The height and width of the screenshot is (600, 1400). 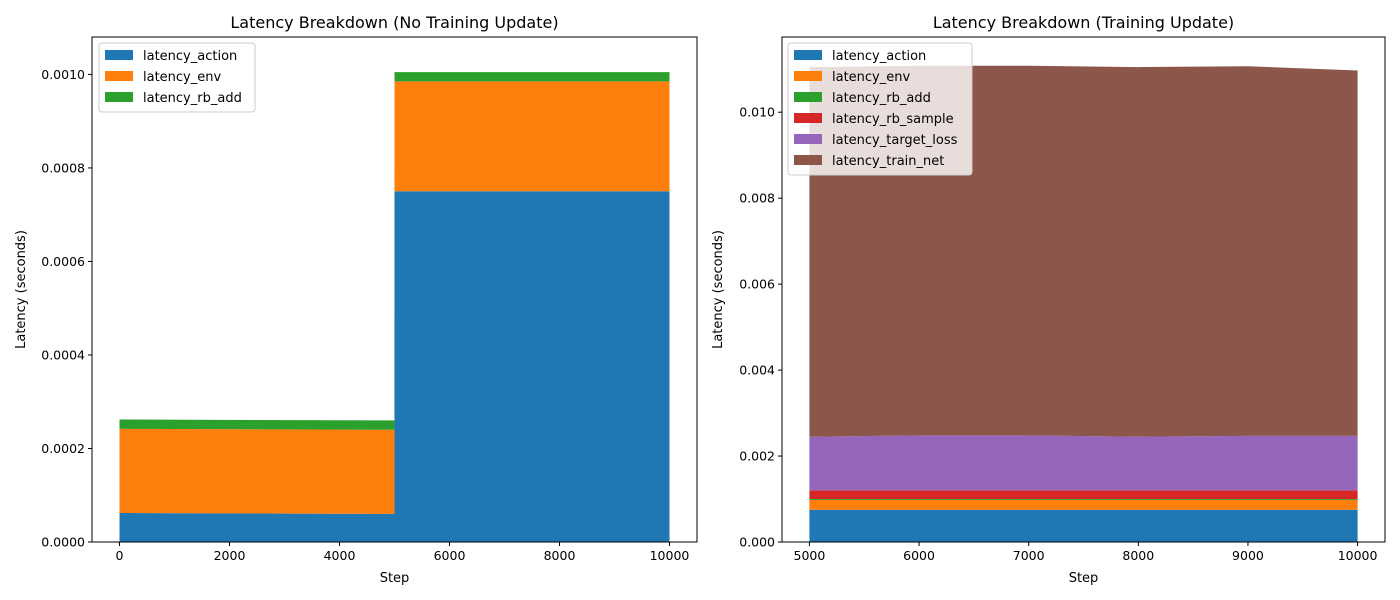 I want to click on x-tick: 4000, so click(x=340, y=552).